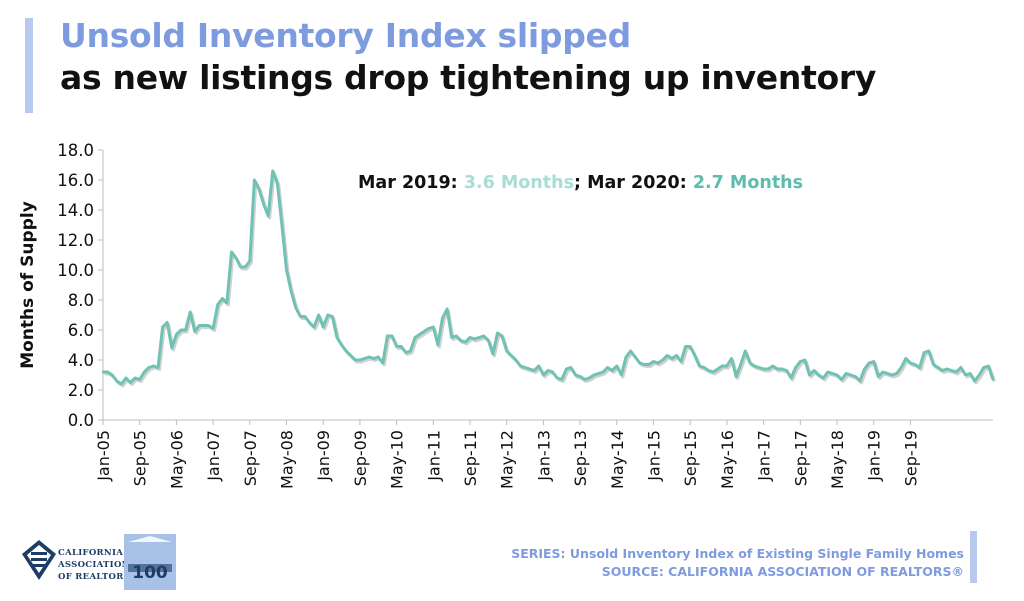 This screenshot has width=1024, height=601. I want to click on footer-accent-bar, so click(973, 557).